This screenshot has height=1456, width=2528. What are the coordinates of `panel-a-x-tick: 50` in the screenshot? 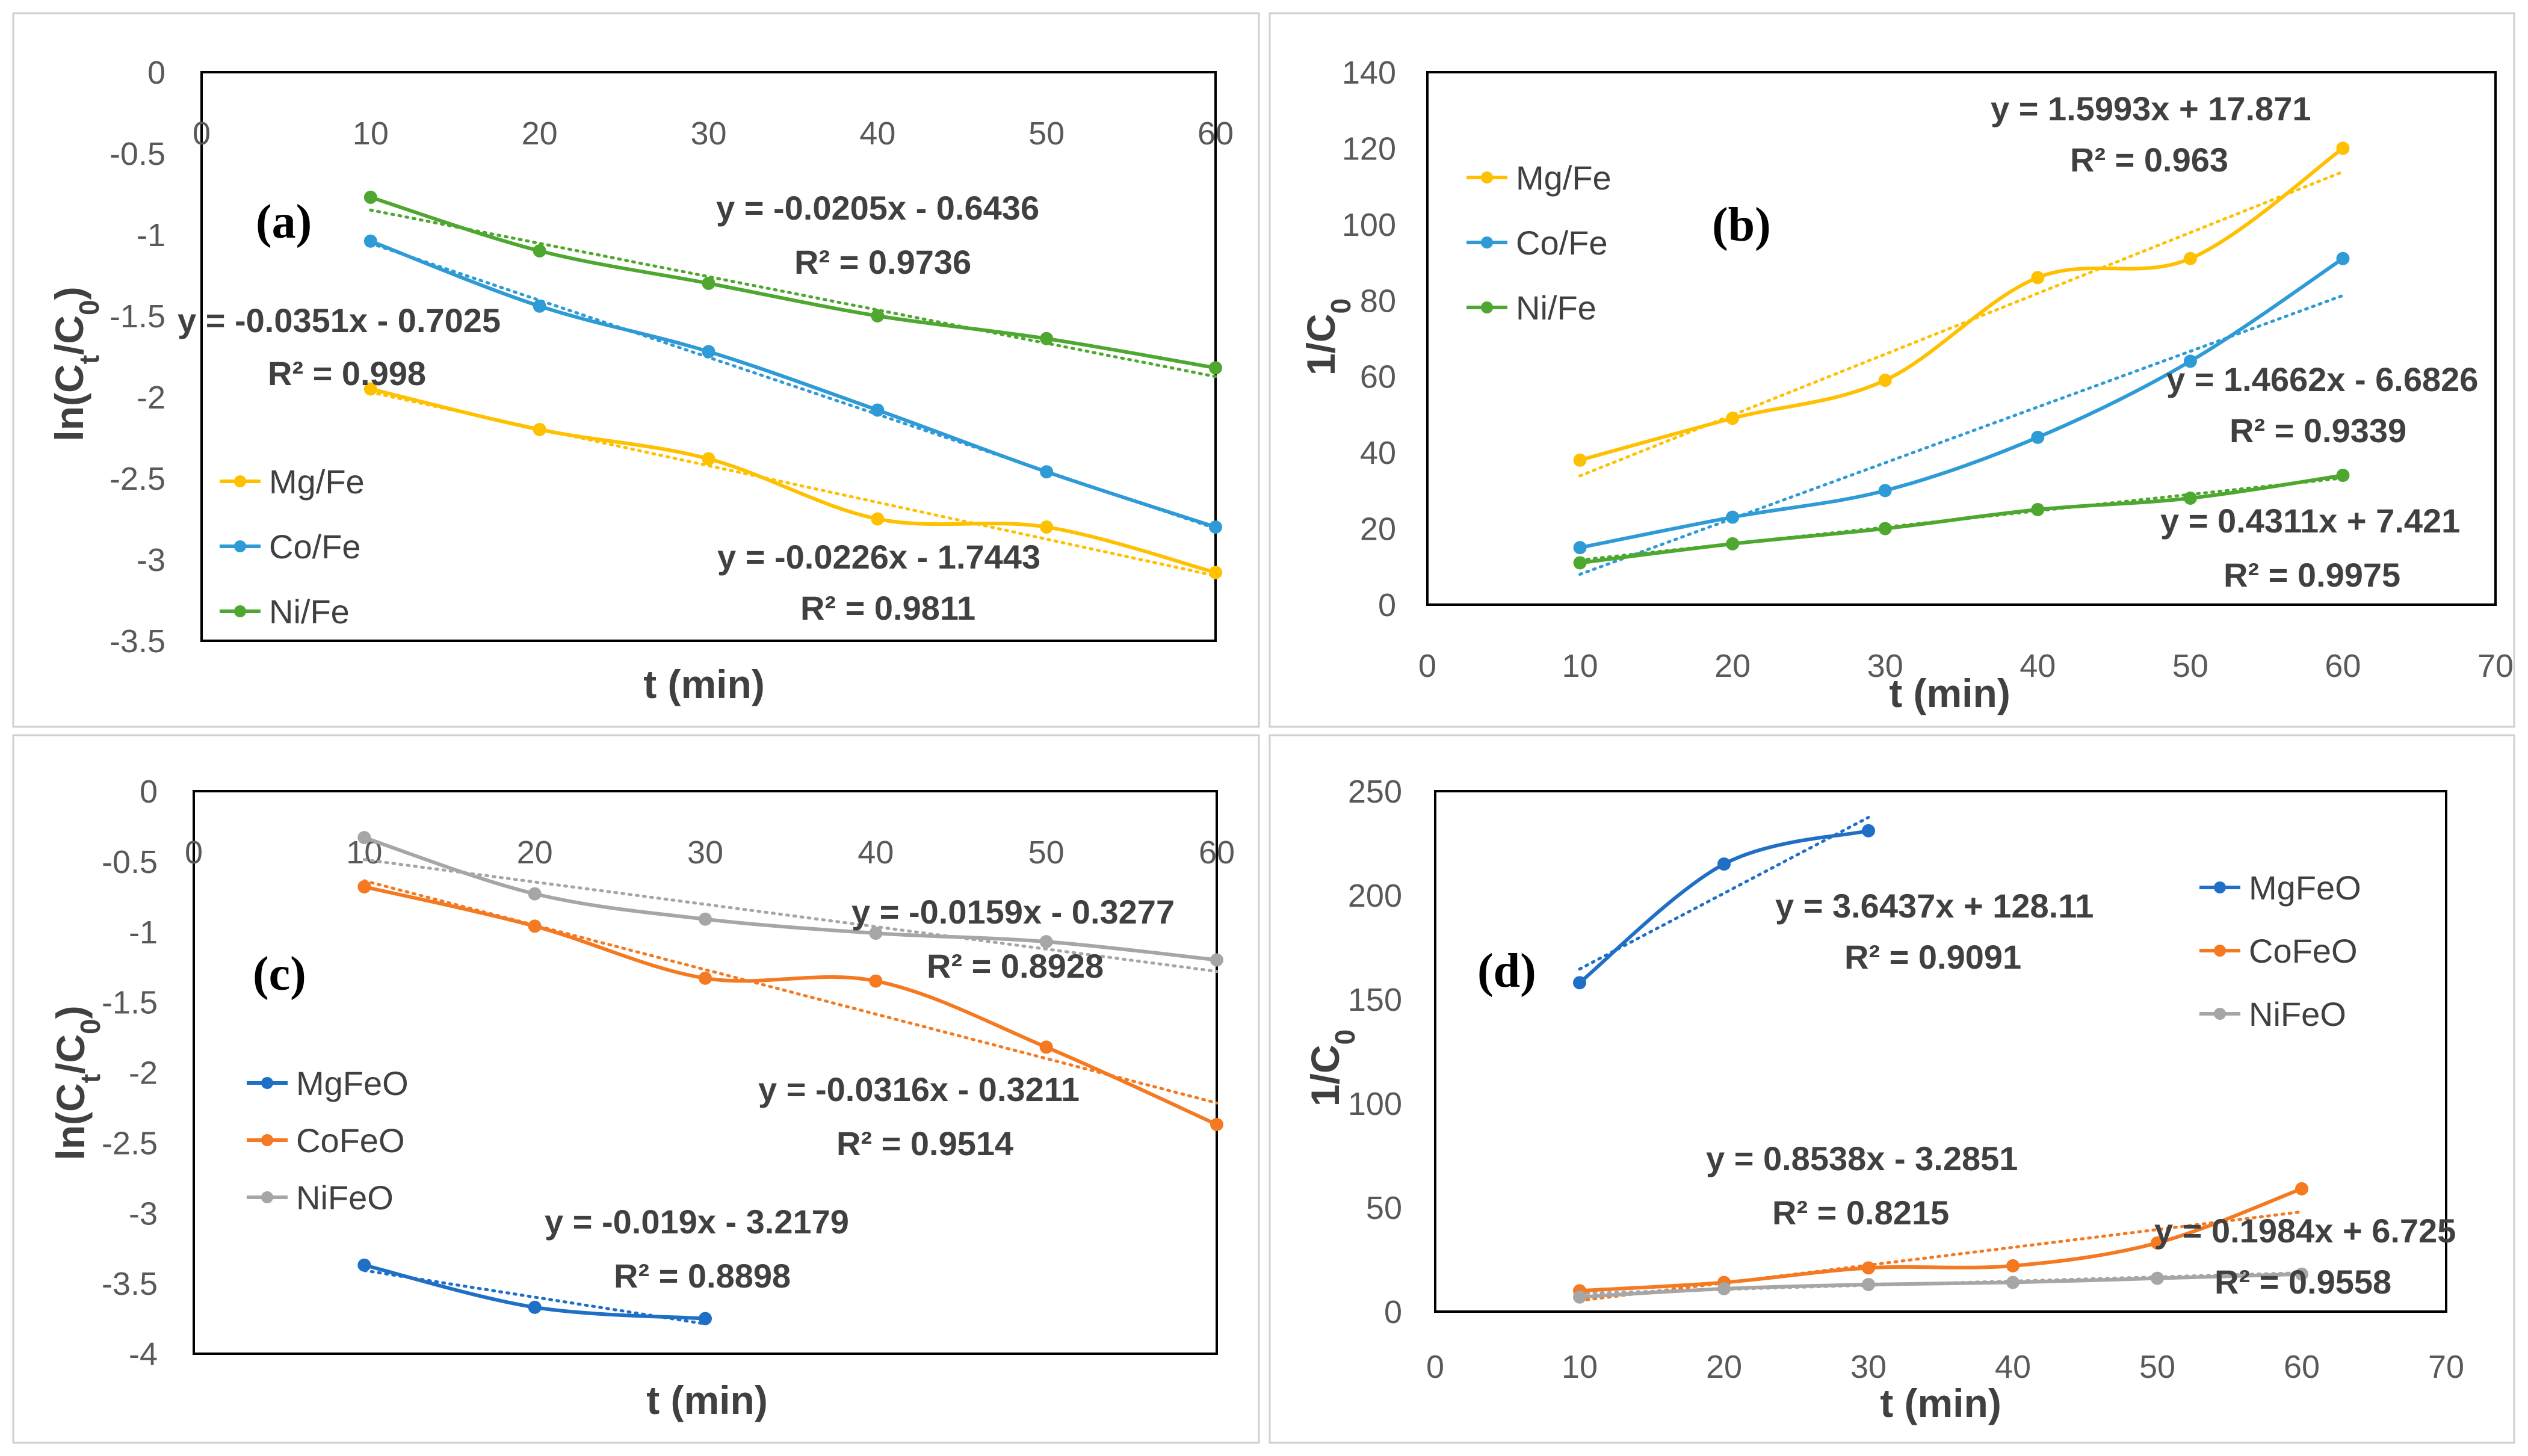 It's located at (1046, 134).